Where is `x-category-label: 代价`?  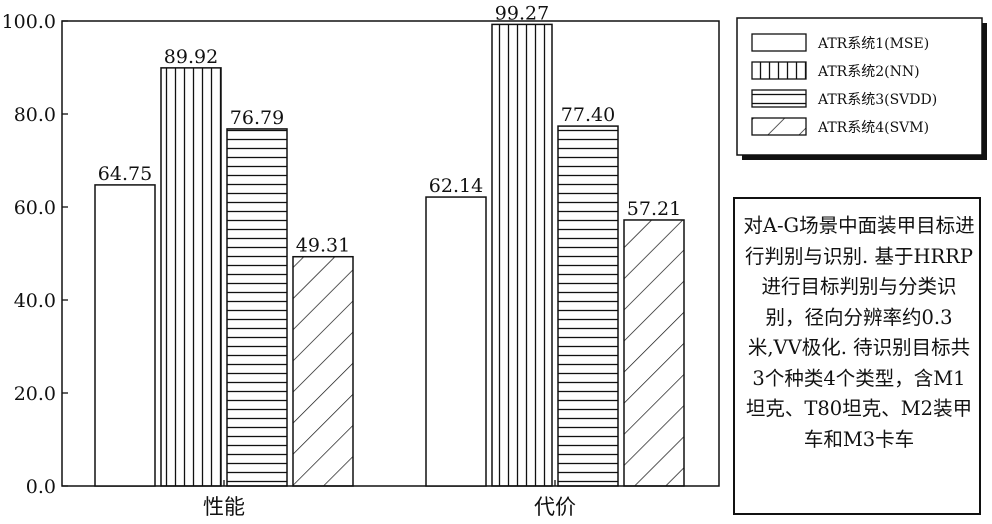
x-category-label: 代价 is located at coordinates (555, 507).